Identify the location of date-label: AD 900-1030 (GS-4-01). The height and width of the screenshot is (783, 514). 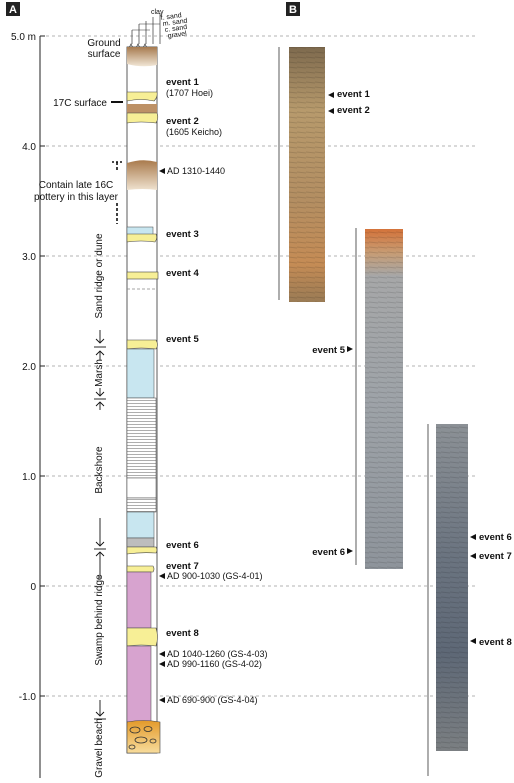
(215, 576).